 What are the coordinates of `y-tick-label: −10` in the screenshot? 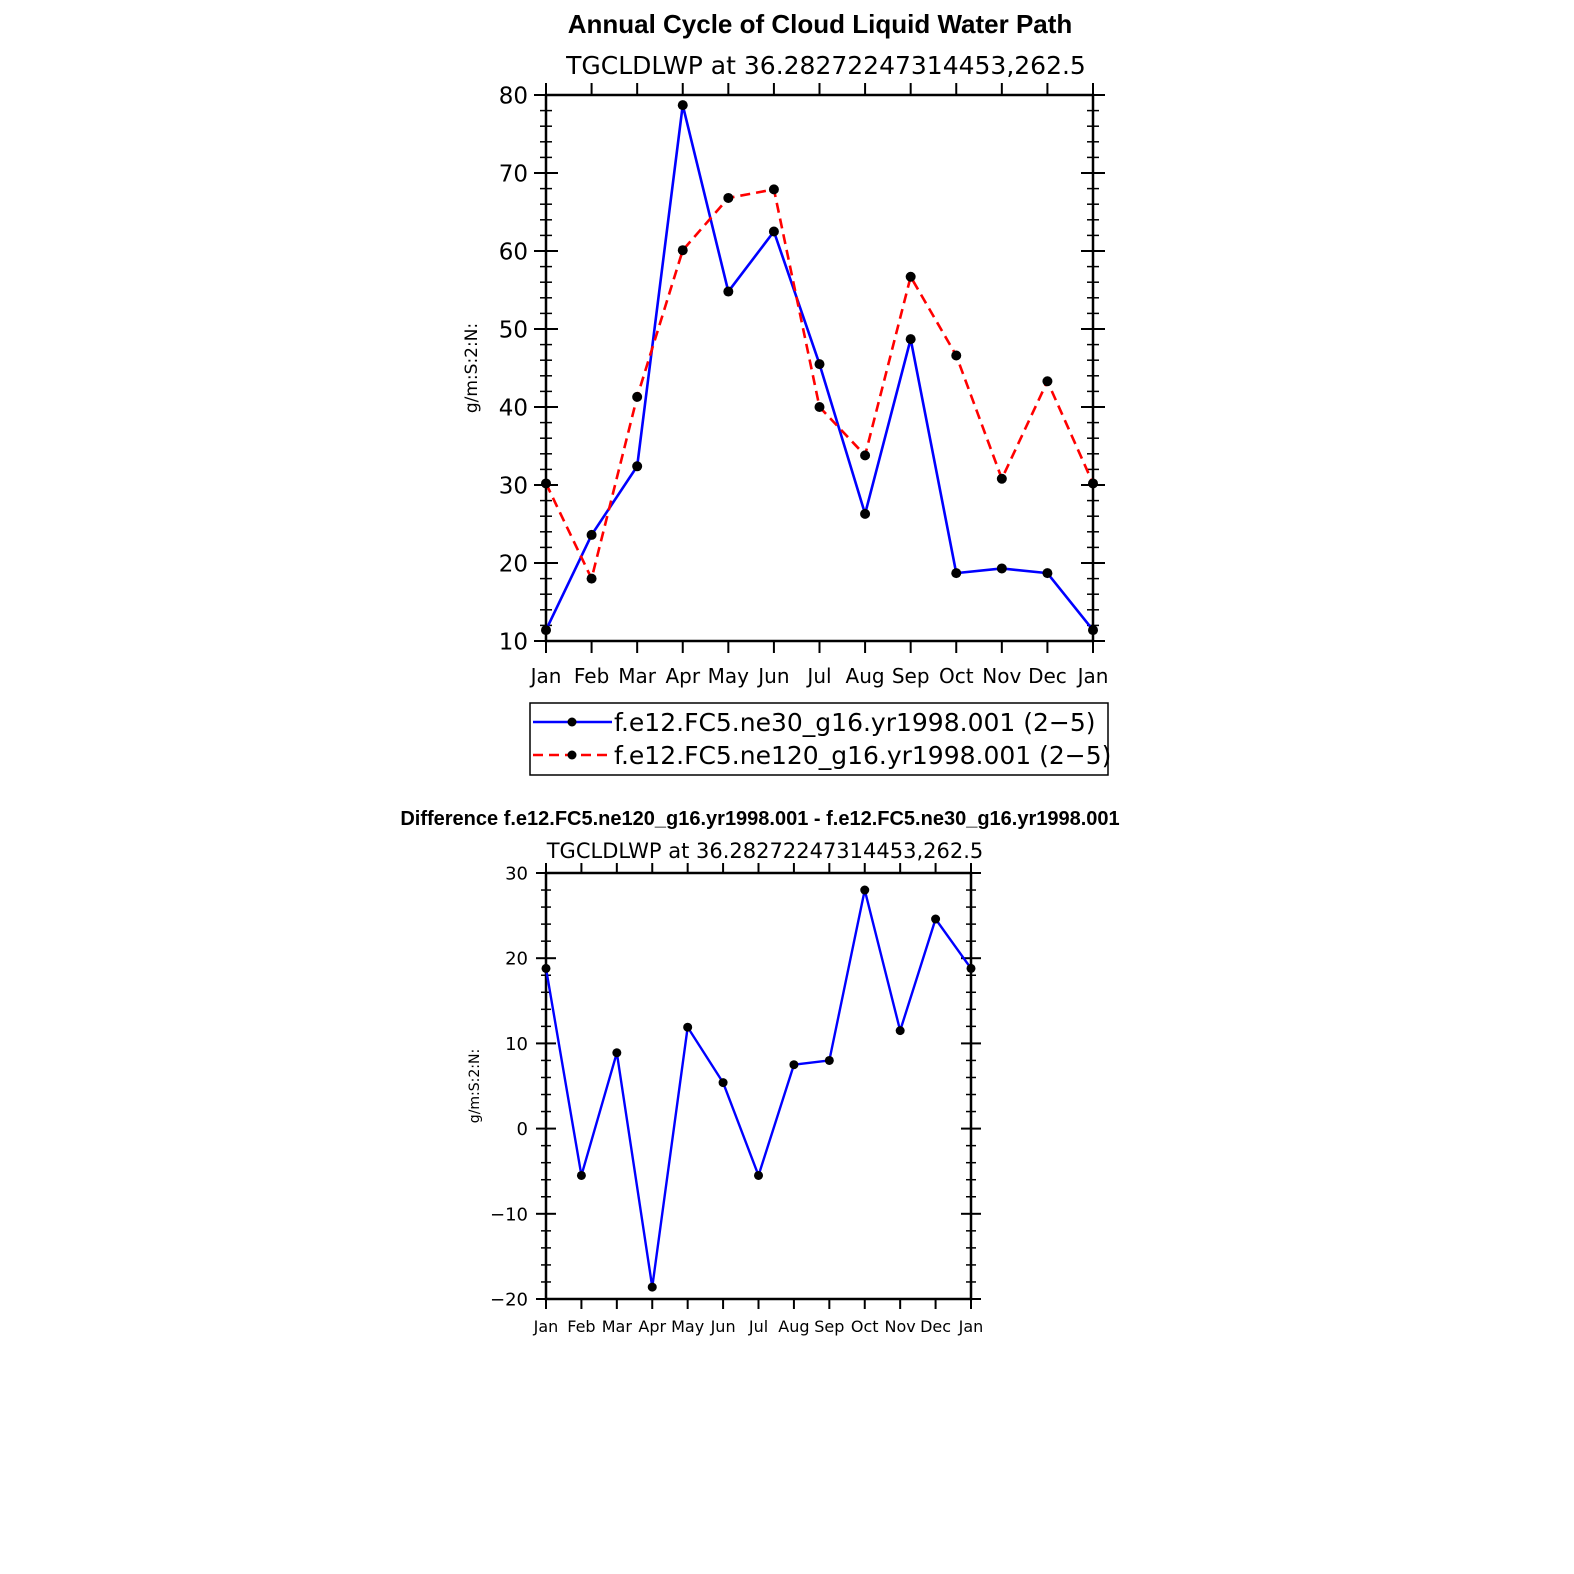 It's located at (509, 1214).